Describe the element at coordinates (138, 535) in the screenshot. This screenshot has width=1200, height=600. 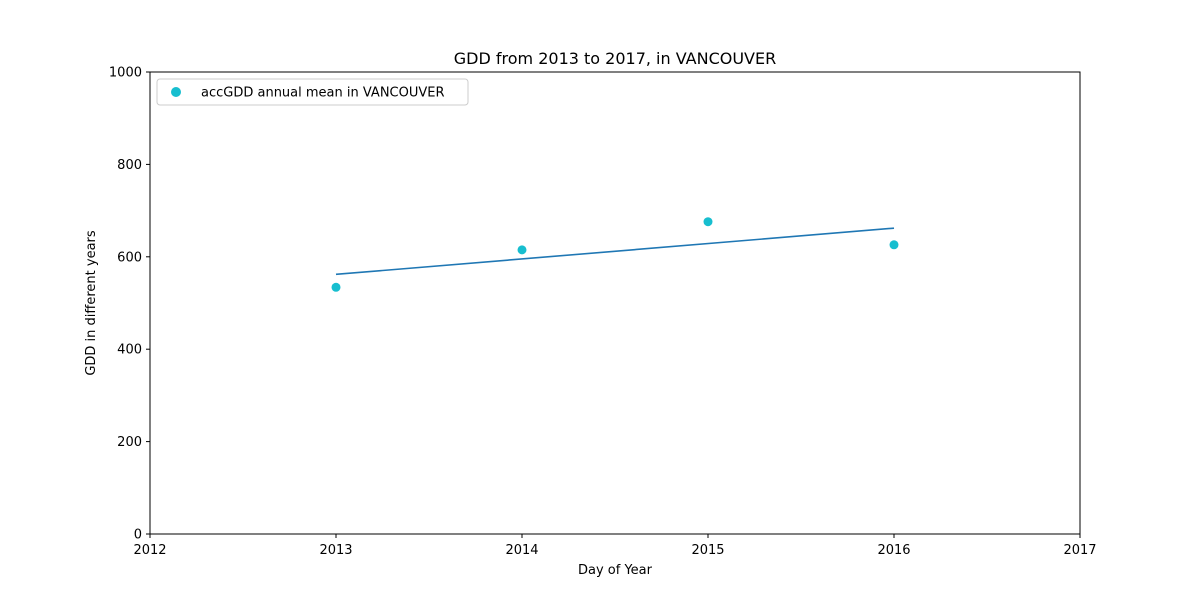
I see `y-tick-label: 0` at that location.